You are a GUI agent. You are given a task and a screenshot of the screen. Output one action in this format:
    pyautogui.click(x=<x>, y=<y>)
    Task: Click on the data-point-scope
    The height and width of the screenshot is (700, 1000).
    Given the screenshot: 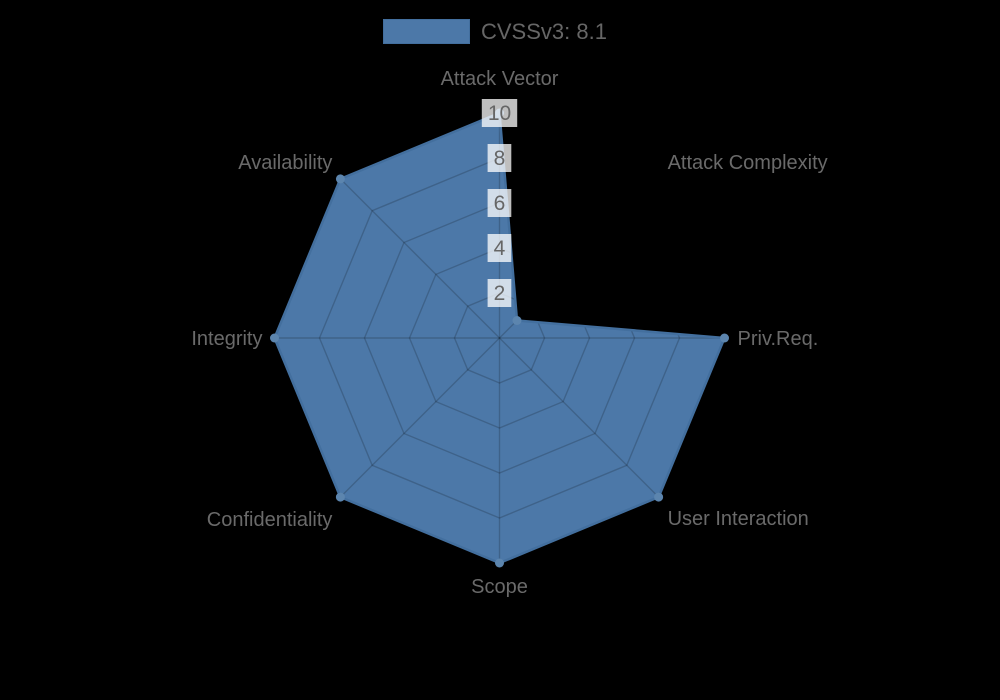 What is the action you would take?
    pyautogui.click(x=499, y=563)
    